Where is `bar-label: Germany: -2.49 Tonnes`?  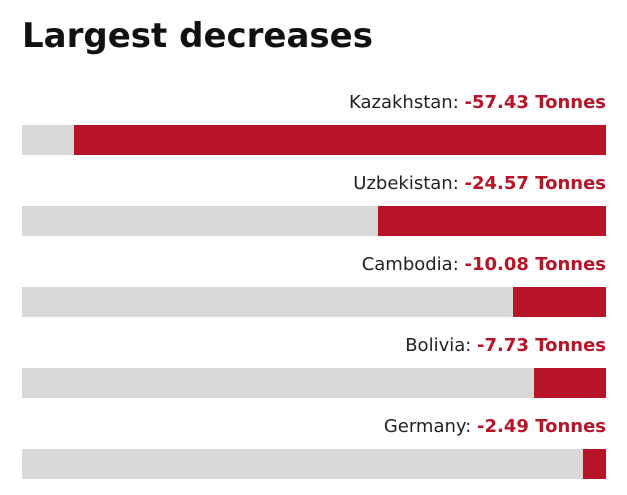
bar-label: Germany: -2.49 Tonnes is located at coordinates (494, 426).